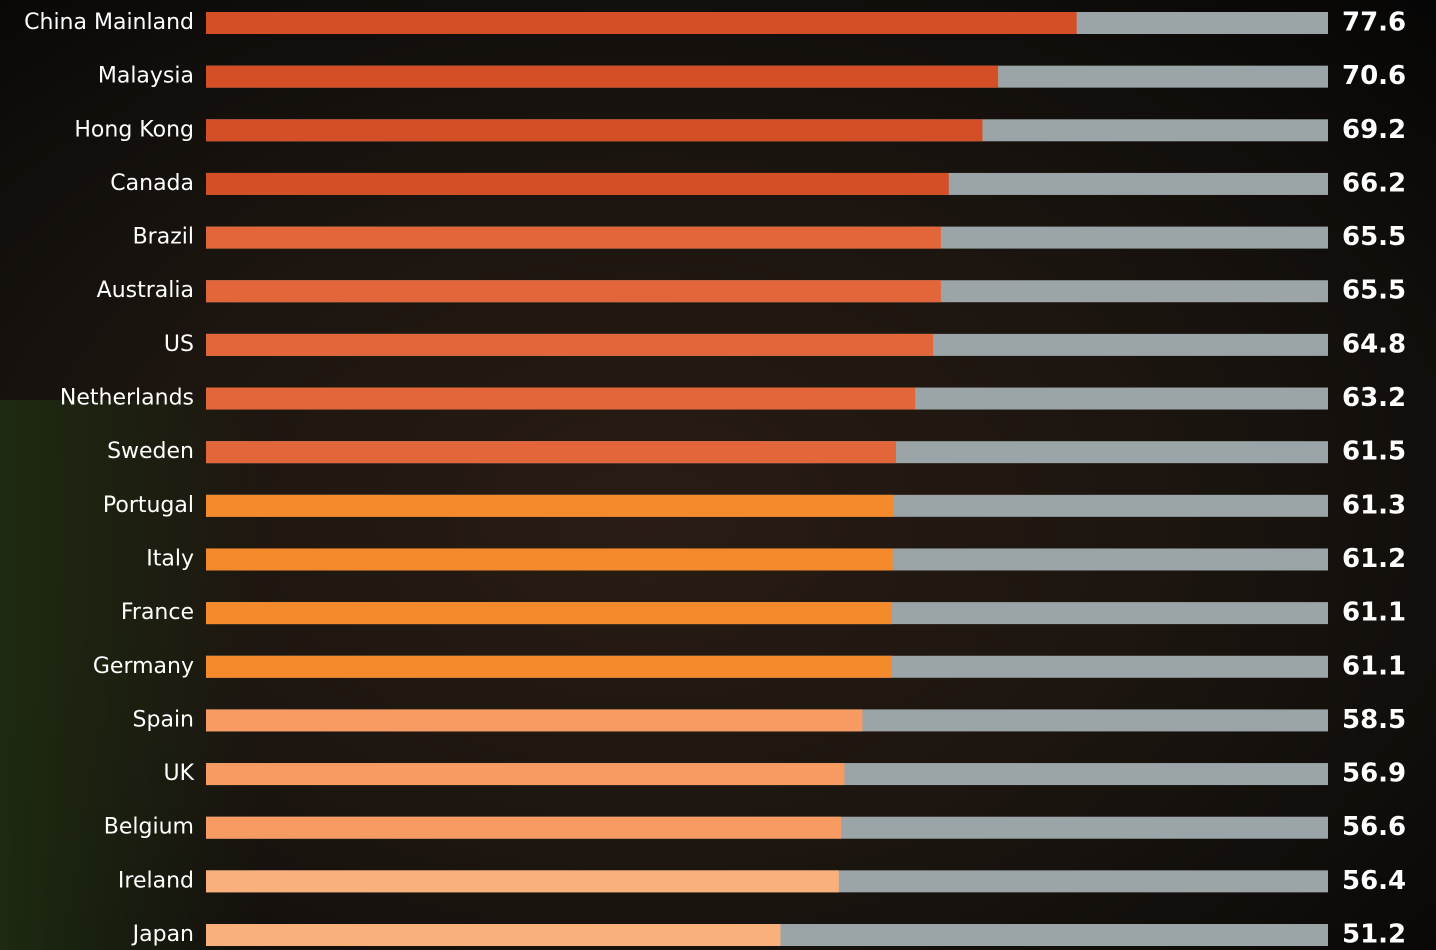 The height and width of the screenshot is (950, 1436). Describe the element at coordinates (163, 237) in the screenshot. I see `category-label: Brazil` at that location.